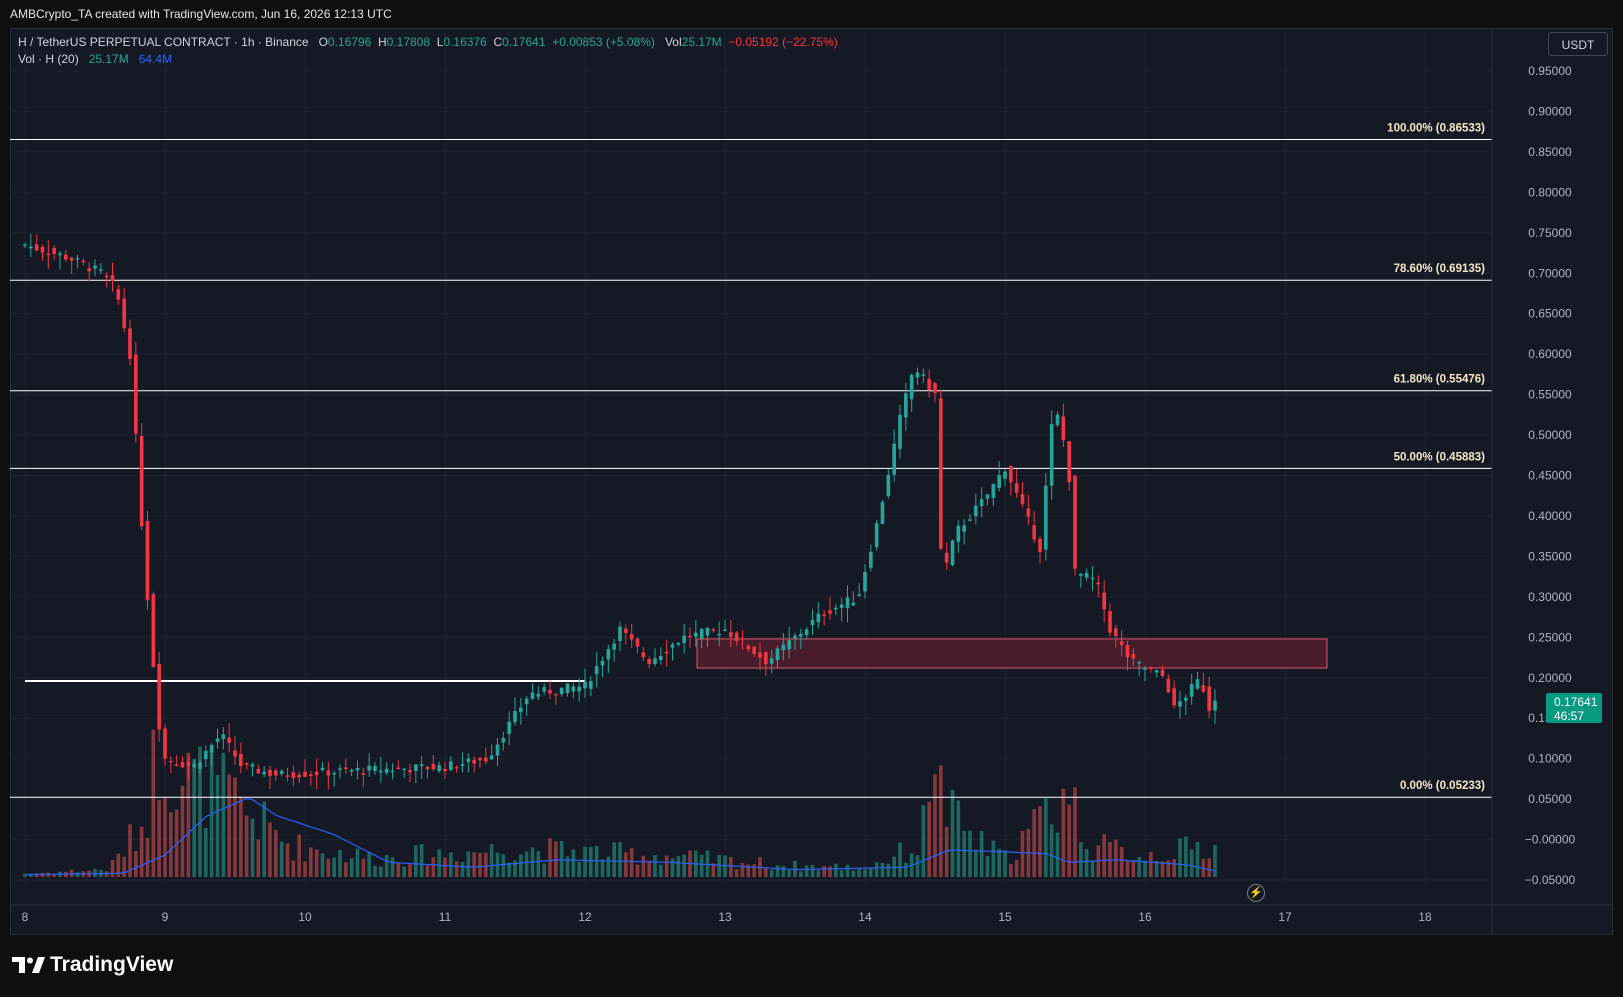 The width and height of the screenshot is (1623, 997). What do you see at coordinates (445, 917) in the screenshot?
I see `x-tick-label: 11` at bounding box center [445, 917].